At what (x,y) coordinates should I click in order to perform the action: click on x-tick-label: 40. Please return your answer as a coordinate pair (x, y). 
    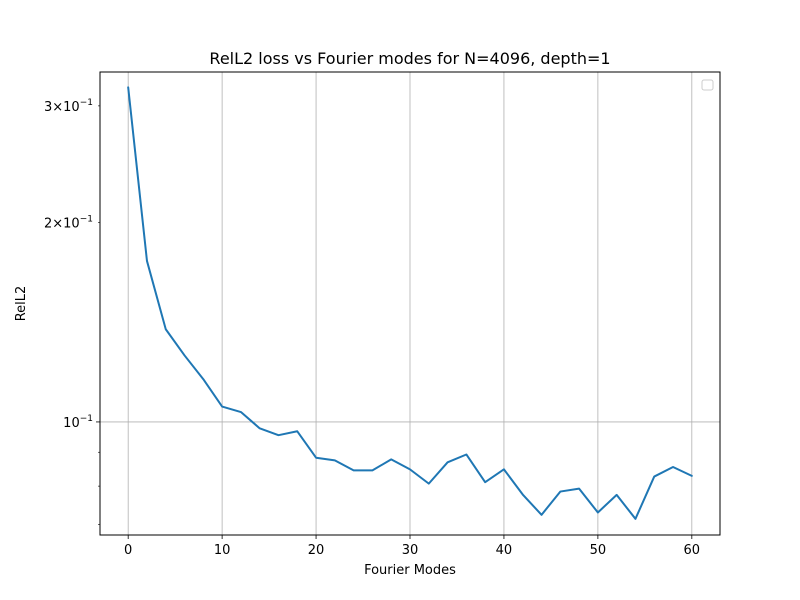
    Looking at the image, I should click on (504, 550).